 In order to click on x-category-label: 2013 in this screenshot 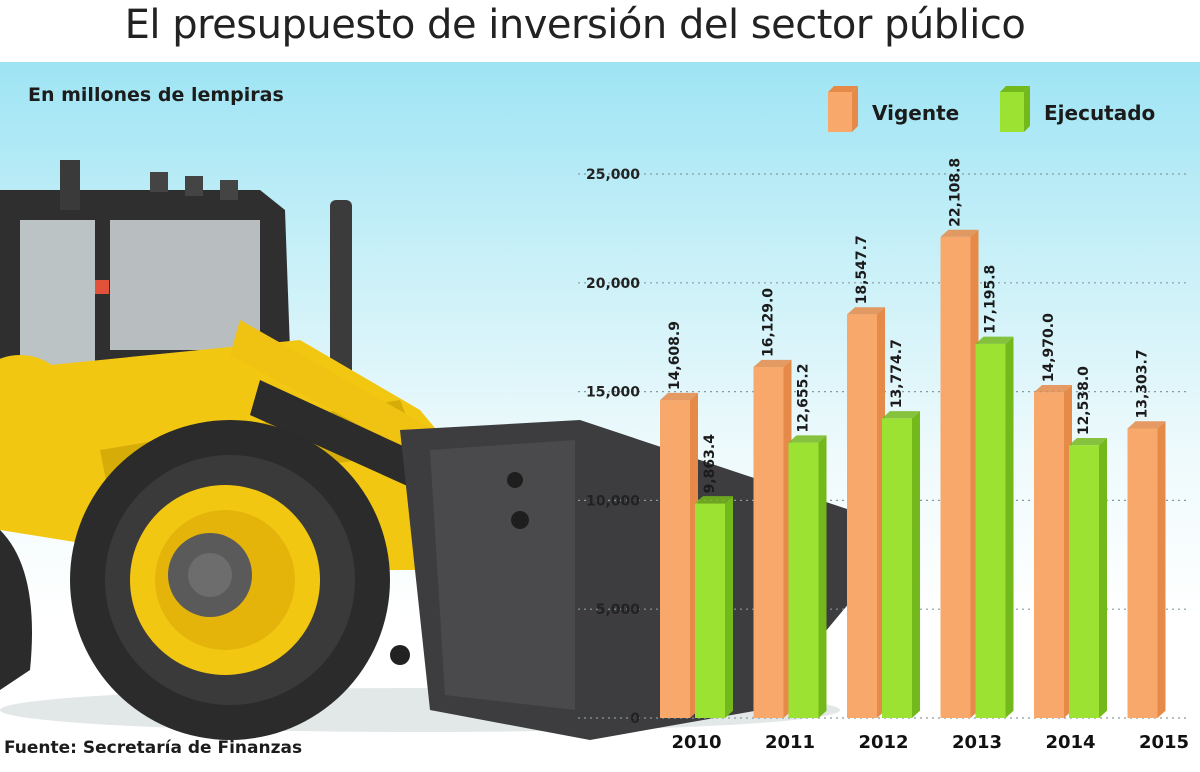, I will do `click(977, 742)`.